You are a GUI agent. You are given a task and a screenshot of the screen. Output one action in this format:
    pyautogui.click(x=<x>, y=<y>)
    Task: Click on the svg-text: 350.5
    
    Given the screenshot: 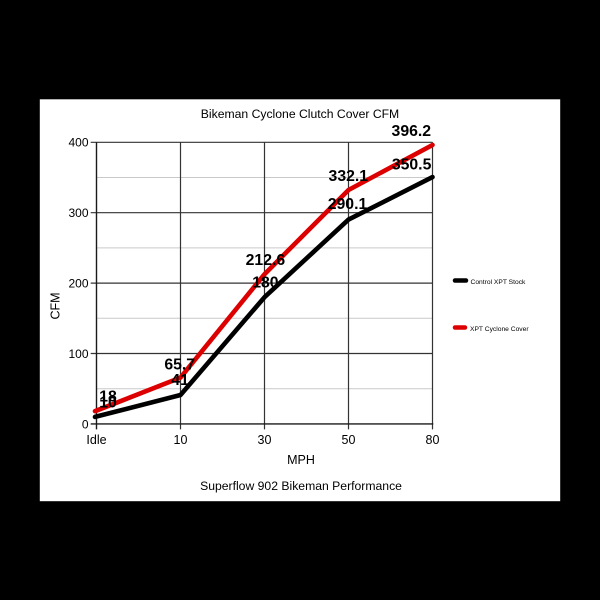 What is the action you would take?
    pyautogui.click(x=412, y=164)
    